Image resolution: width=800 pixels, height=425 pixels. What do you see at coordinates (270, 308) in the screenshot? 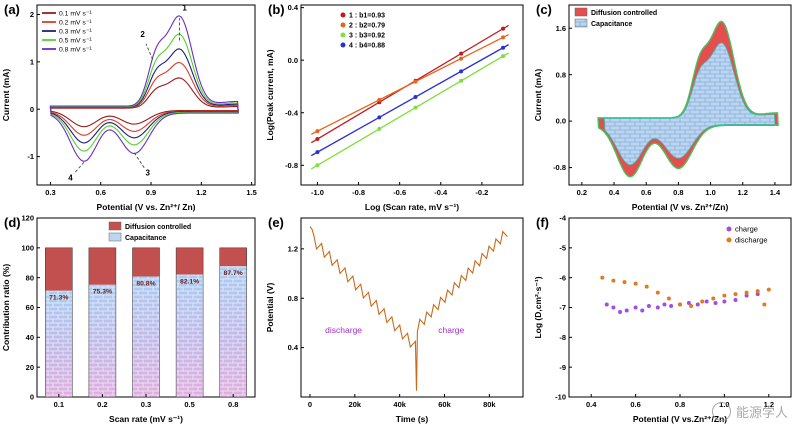
I see `svg-text: Potential (V)` at bounding box center [270, 308].